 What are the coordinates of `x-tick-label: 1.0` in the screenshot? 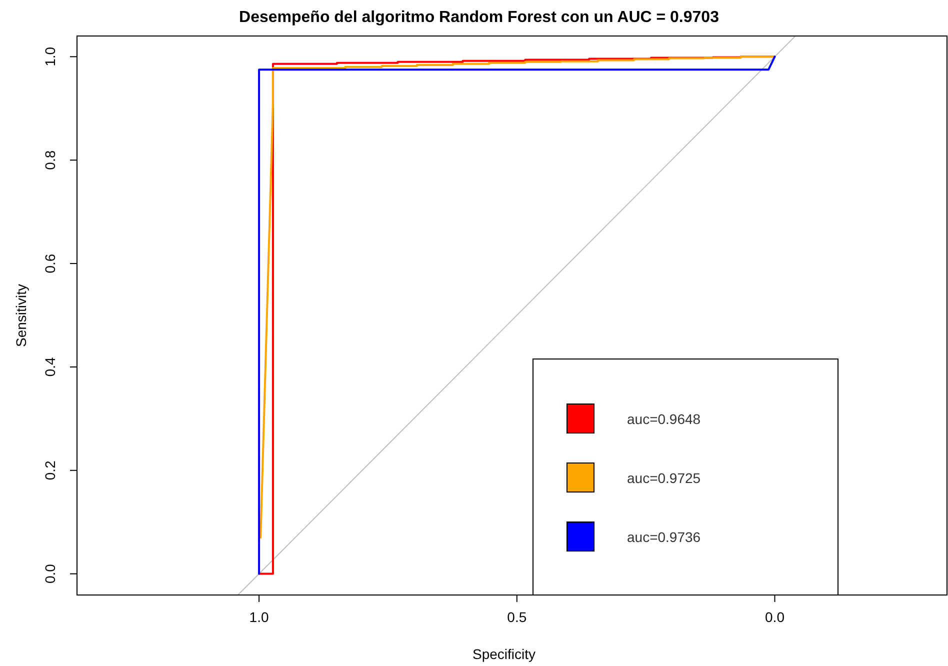 It's located at (259, 617).